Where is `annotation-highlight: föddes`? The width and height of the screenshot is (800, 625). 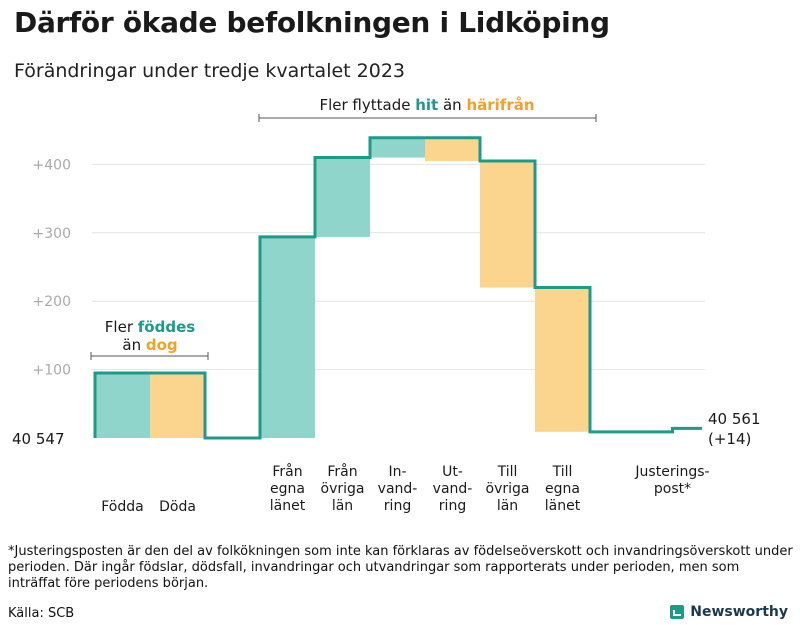
annotation-highlight: föddes is located at coordinates (166, 327).